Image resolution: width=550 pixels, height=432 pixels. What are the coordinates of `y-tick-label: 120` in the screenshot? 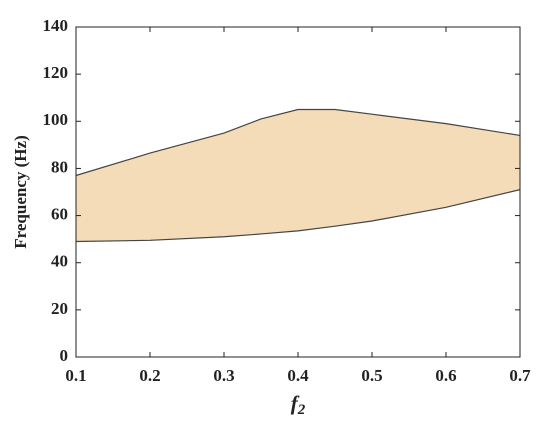 It's located at (56, 72).